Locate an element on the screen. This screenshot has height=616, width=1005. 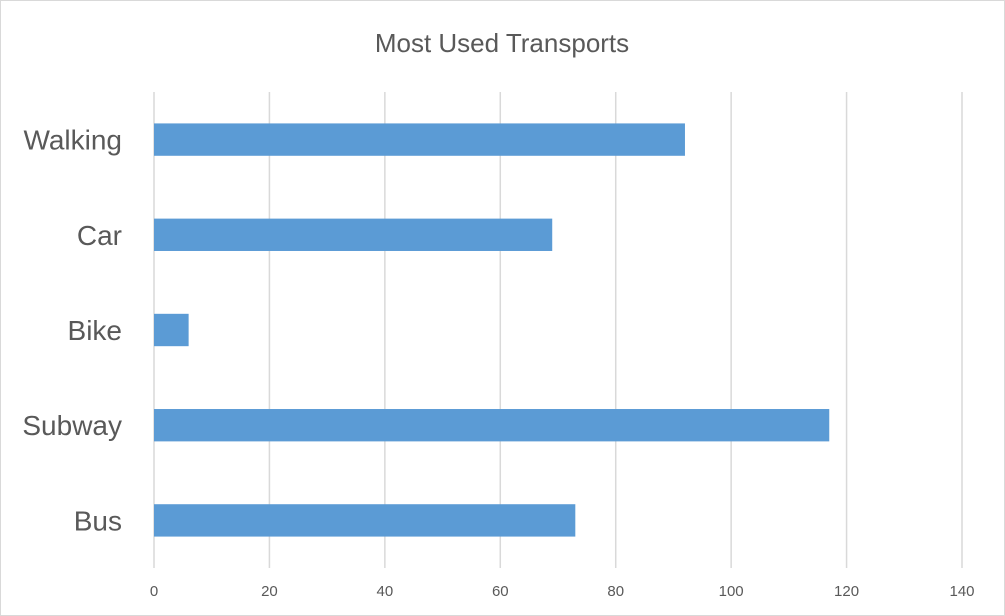
x-tick-label: 100 is located at coordinates (731, 591).